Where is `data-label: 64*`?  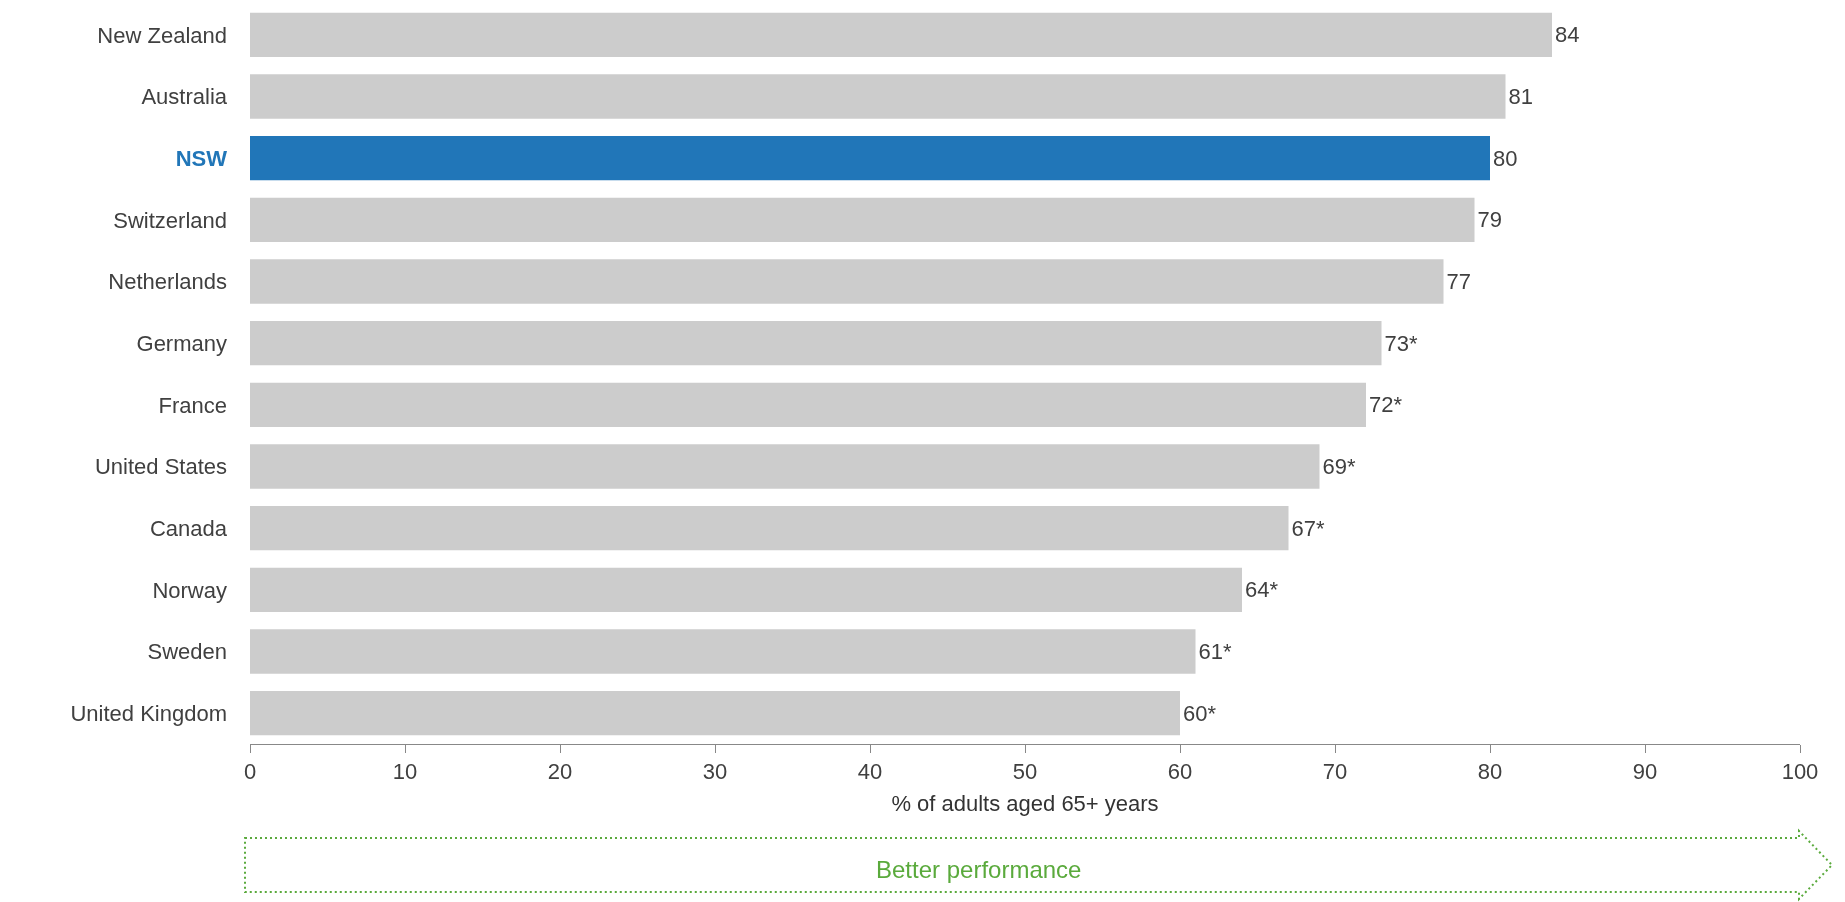
data-label: 64* is located at coordinates (1262, 590).